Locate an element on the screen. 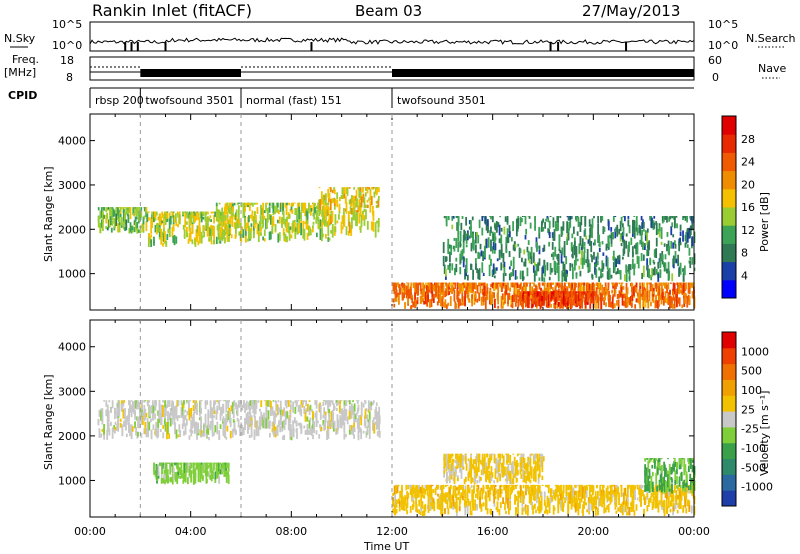  freq-trace is located at coordinates (392, 71).